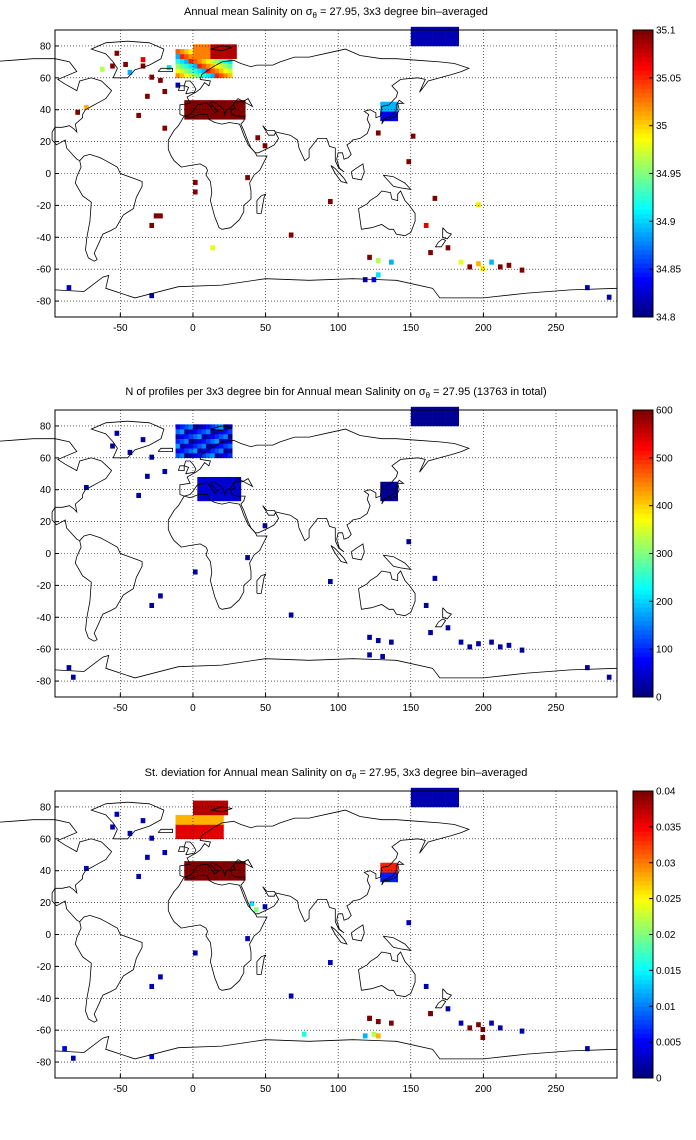 The image size is (696, 1140). What do you see at coordinates (44, 1063) in the screenshot?
I see `y-tick-label: -80` at bounding box center [44, 1063].